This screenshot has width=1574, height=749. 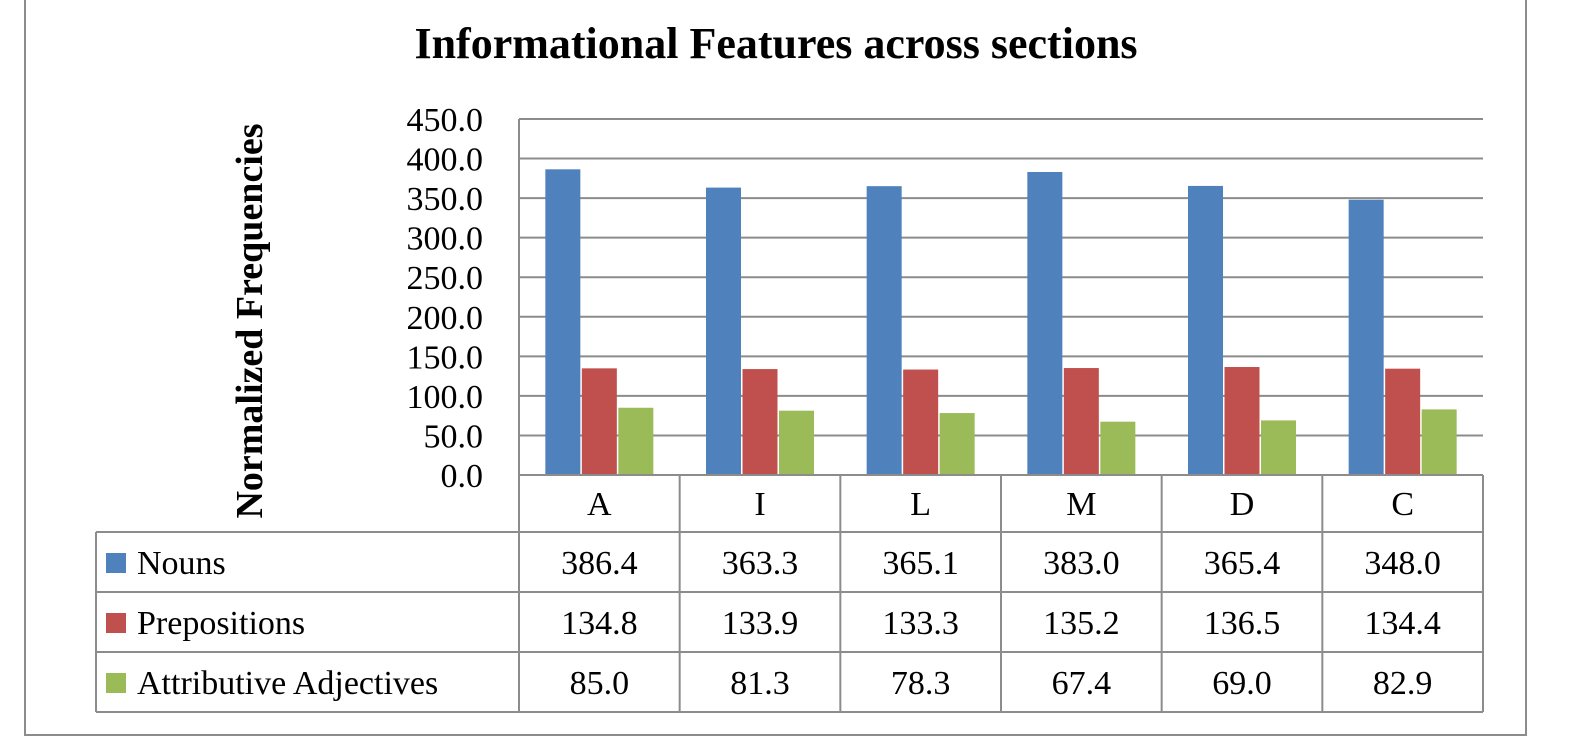 What do you see at coordinates (1278, 447) in the screenshot?
I see `bar-attributive-adjectives-d` at bounding box center [1278, 447].